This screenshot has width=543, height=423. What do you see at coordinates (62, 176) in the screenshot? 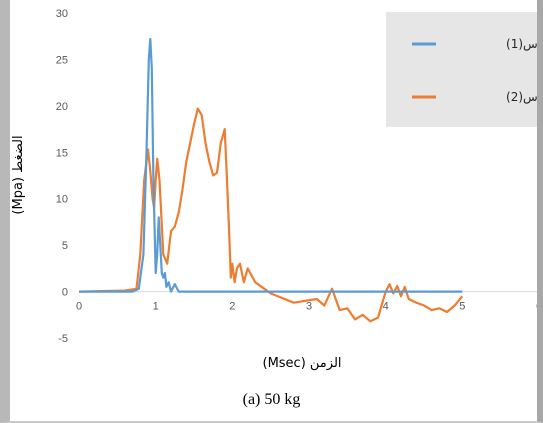
I see `y-axis-ticks: -5 0 5 10 15 20 25 30` at bounding box center [62, 176].